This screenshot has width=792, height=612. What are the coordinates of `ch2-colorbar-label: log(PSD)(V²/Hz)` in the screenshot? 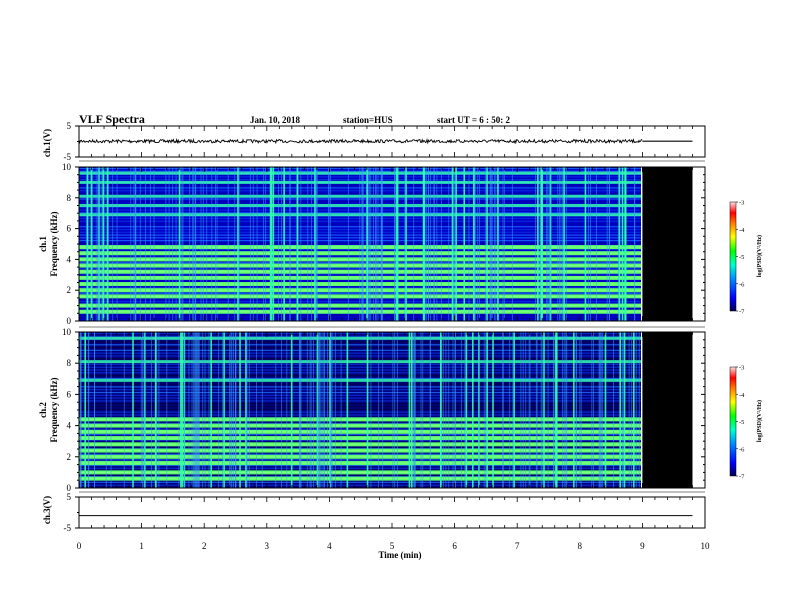 It's located at (759, 421).